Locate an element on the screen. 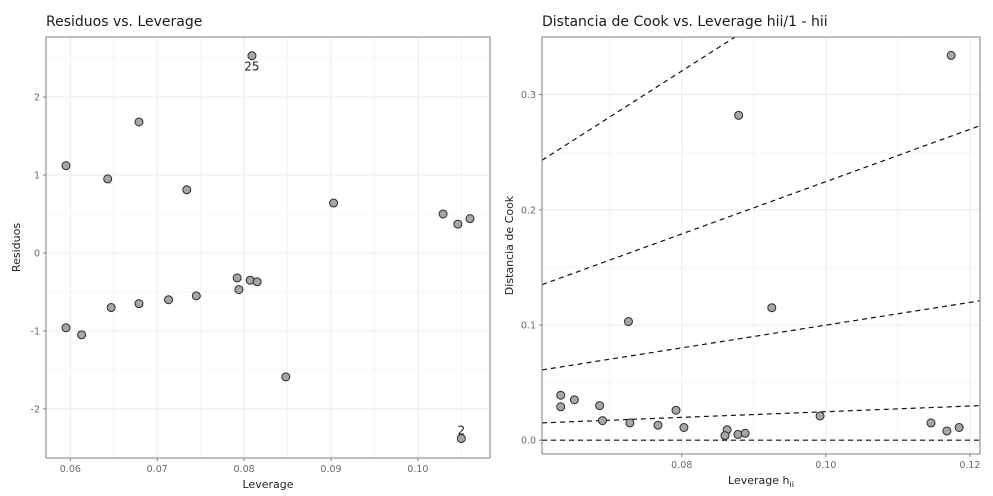  y-tick-label: -2 is located at coordinates (35, 409).